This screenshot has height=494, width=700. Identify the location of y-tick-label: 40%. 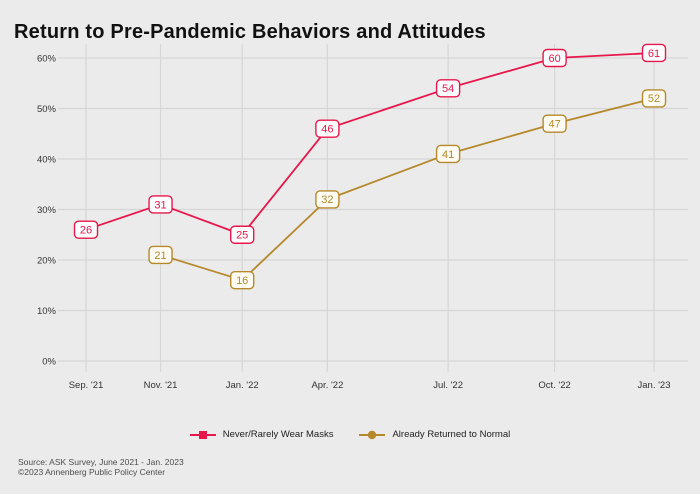
(47, 160).